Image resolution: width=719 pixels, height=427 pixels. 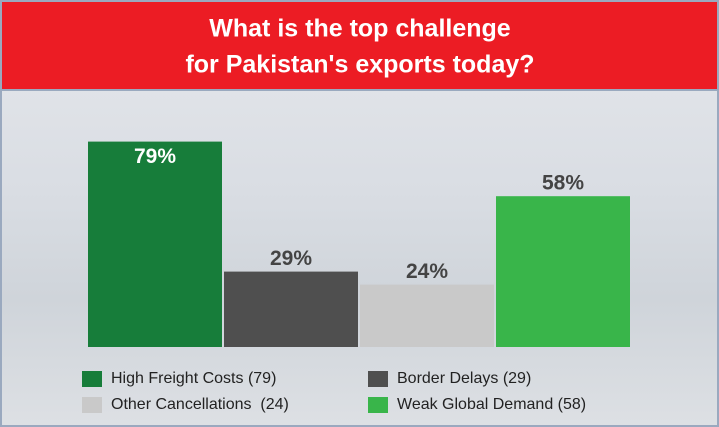 I want to click on chart-title: for Pakistan's exports today?, so click(x=359, y=65).